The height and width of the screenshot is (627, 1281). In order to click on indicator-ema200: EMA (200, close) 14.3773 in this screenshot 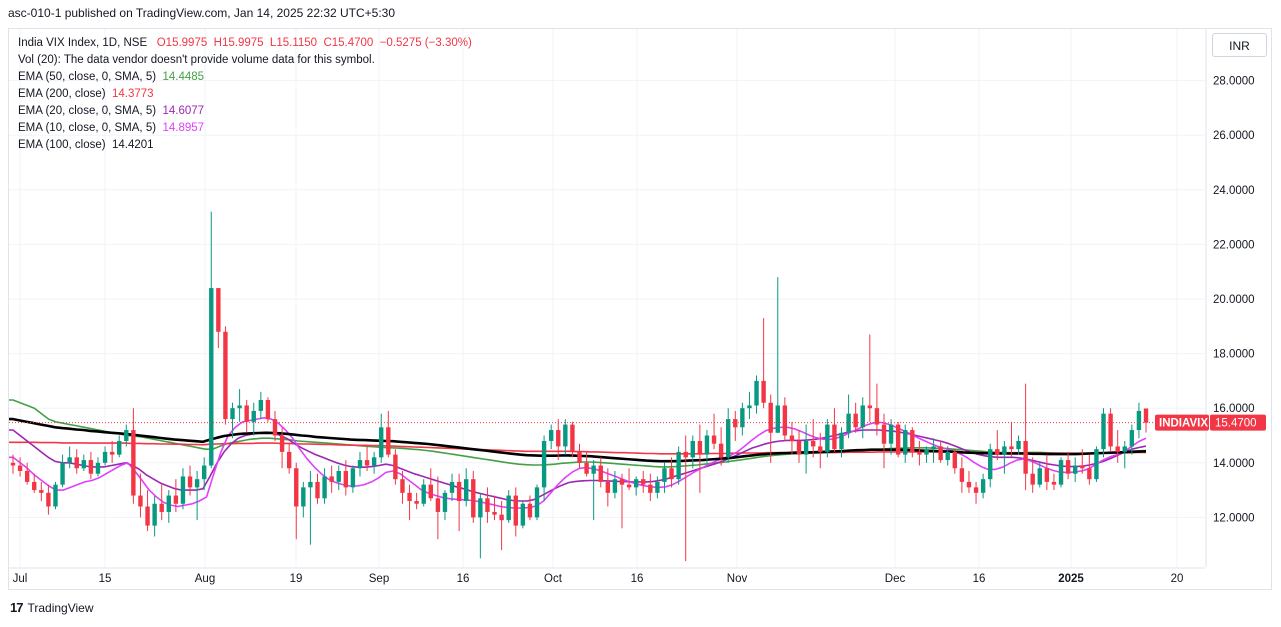, I will do `click(245, 94)`.